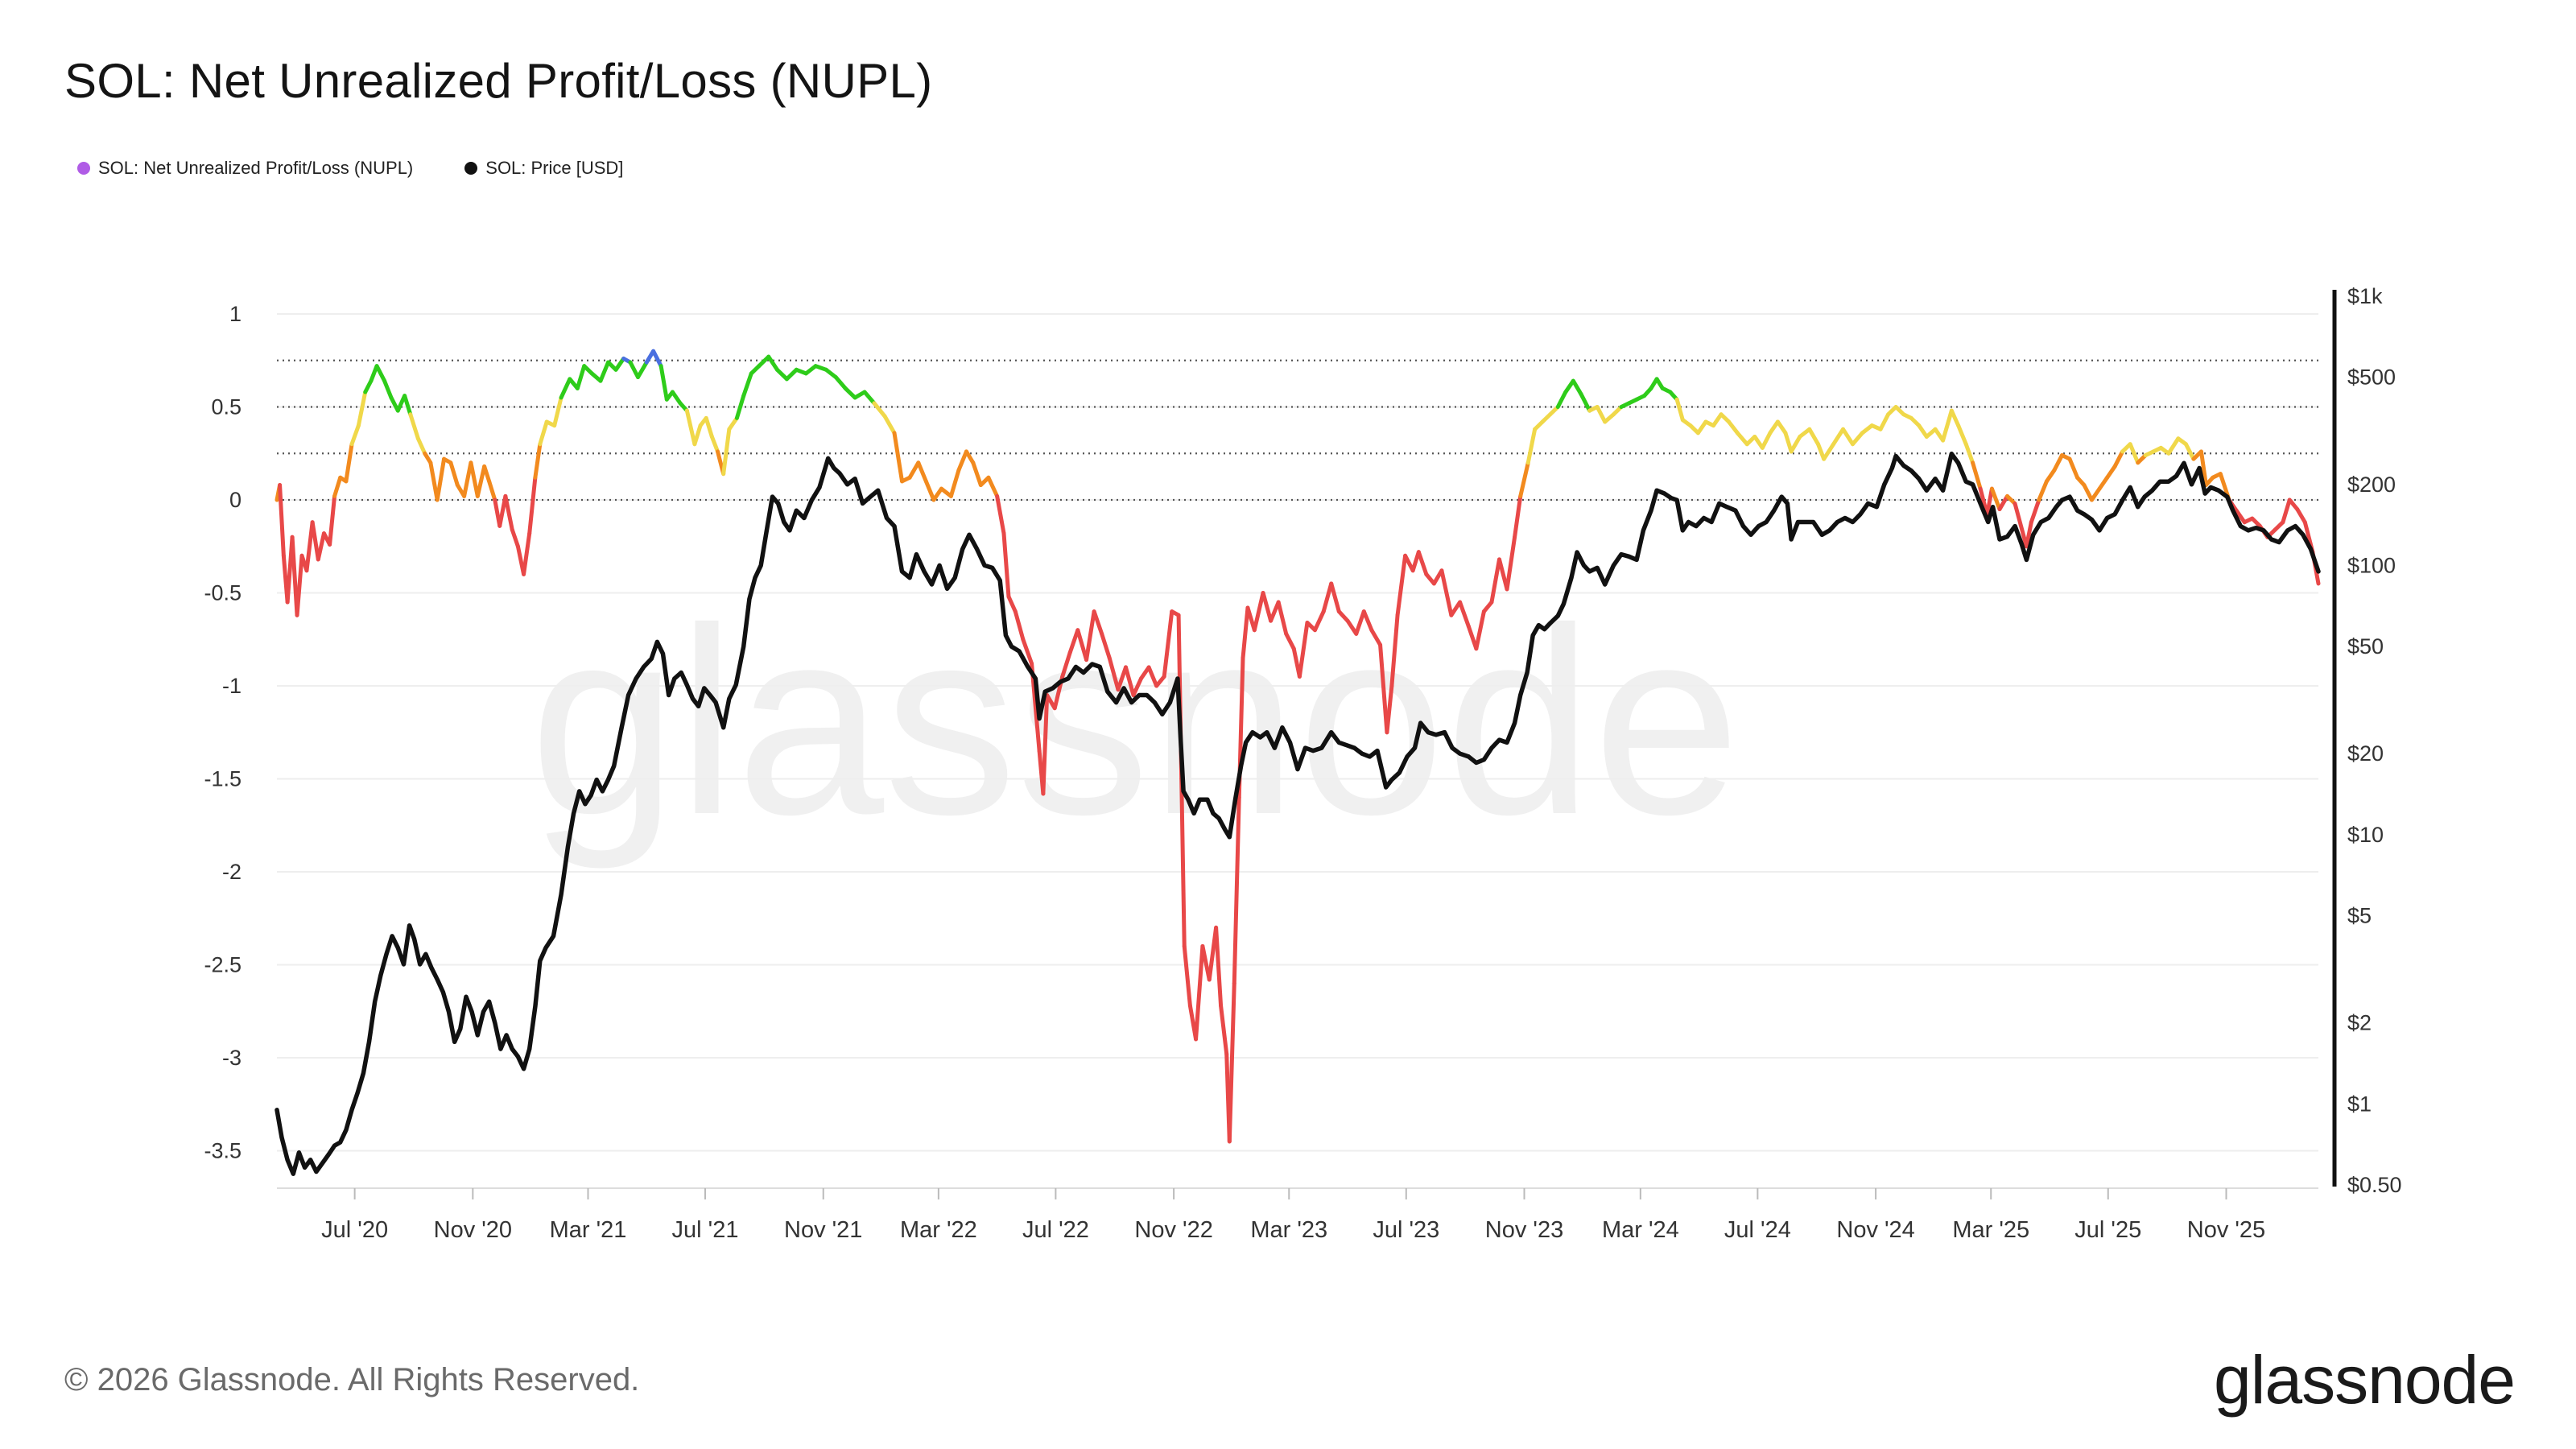 The image size is (2576, 1449). Describe the element at coordinates (2365, 753) in the screenshot. I see `y-right-tick-label: $20` at that location.